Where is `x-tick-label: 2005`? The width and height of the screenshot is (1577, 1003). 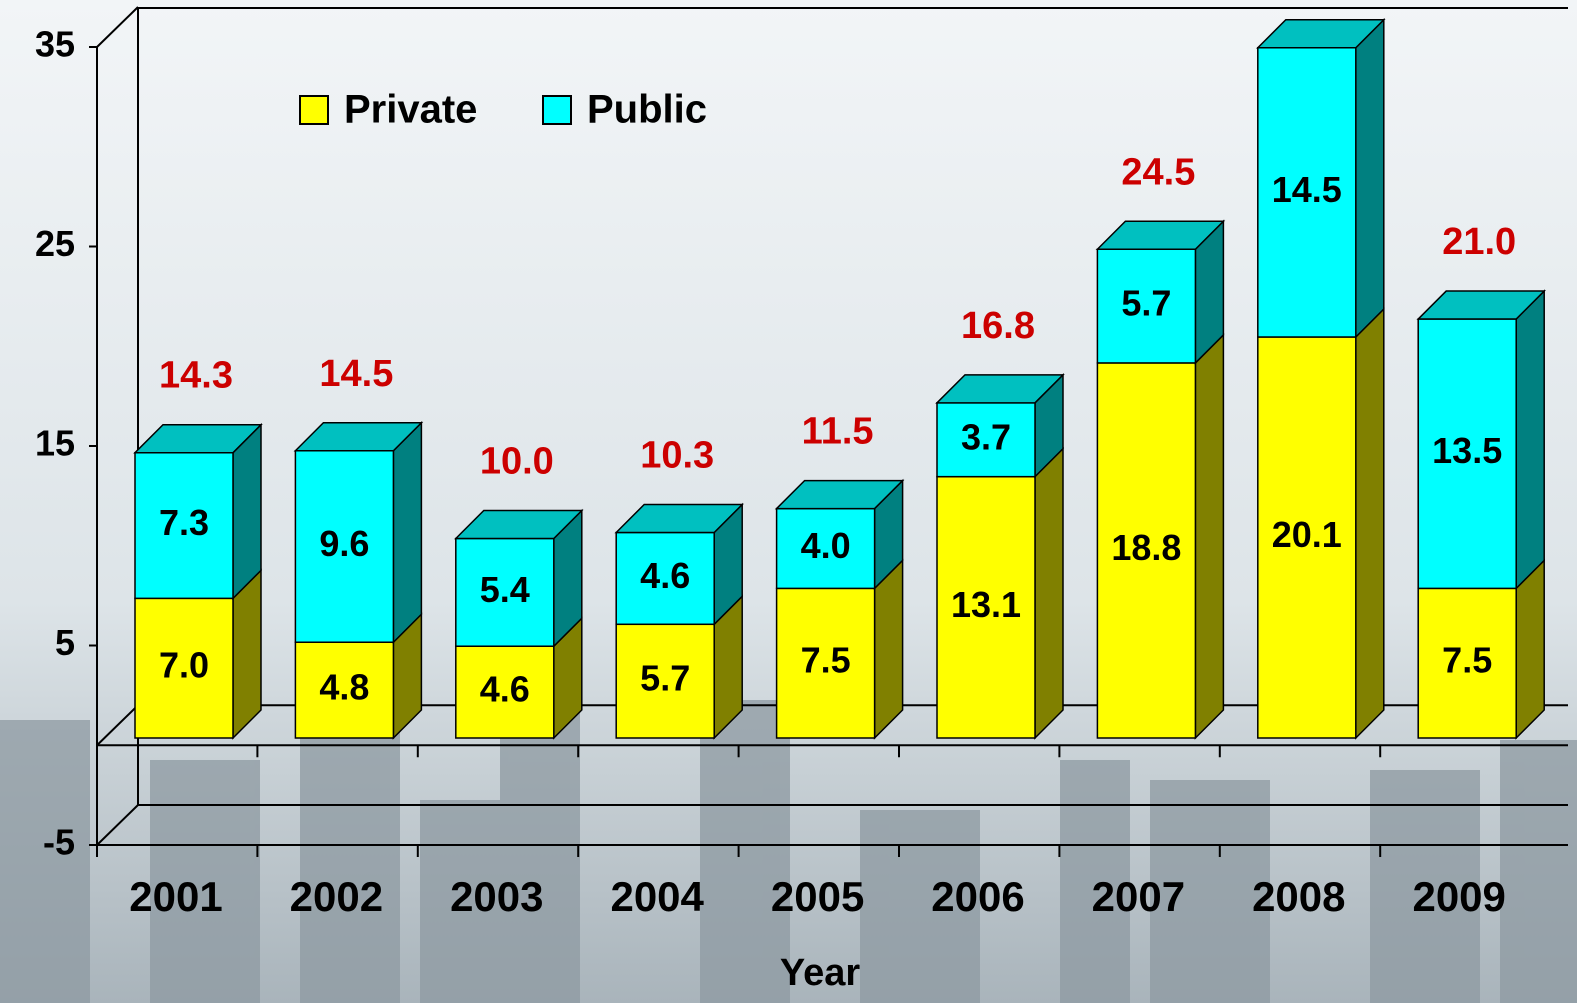 x-tick-label: 2005 is located at coordinates (817, 896).